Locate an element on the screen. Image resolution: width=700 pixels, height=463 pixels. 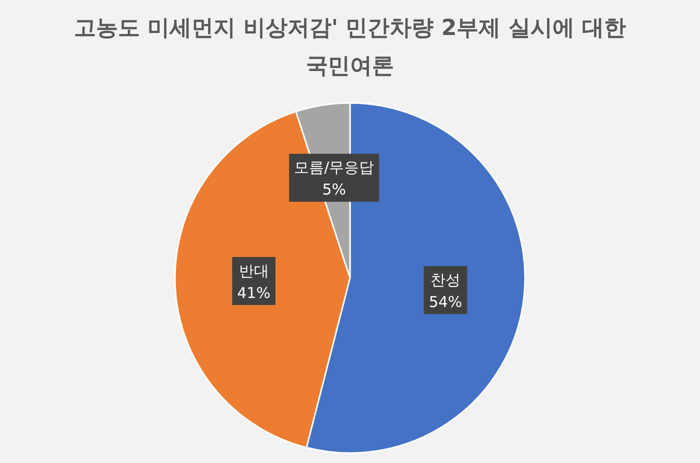
chart-title: 고농도 미세먼지 비상저감' 민간차량 2부제 실시에 대한 국민여론 is located at coordinates (350, 48).